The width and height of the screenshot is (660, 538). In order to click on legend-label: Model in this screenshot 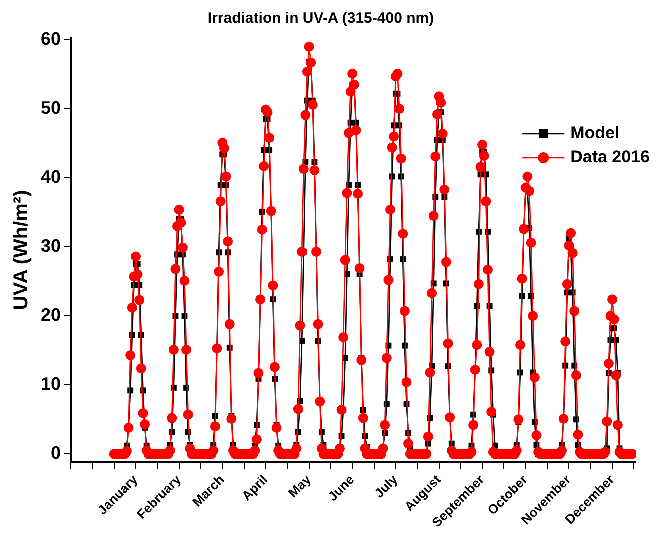, I will do `click(595, 133)`.